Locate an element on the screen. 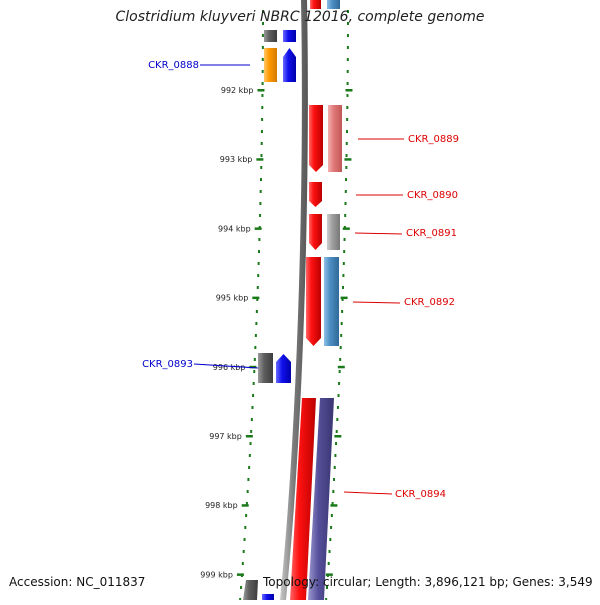 This screenshot has width=600, height=605. gene-feature-grey is located at coordinates (333, 232).